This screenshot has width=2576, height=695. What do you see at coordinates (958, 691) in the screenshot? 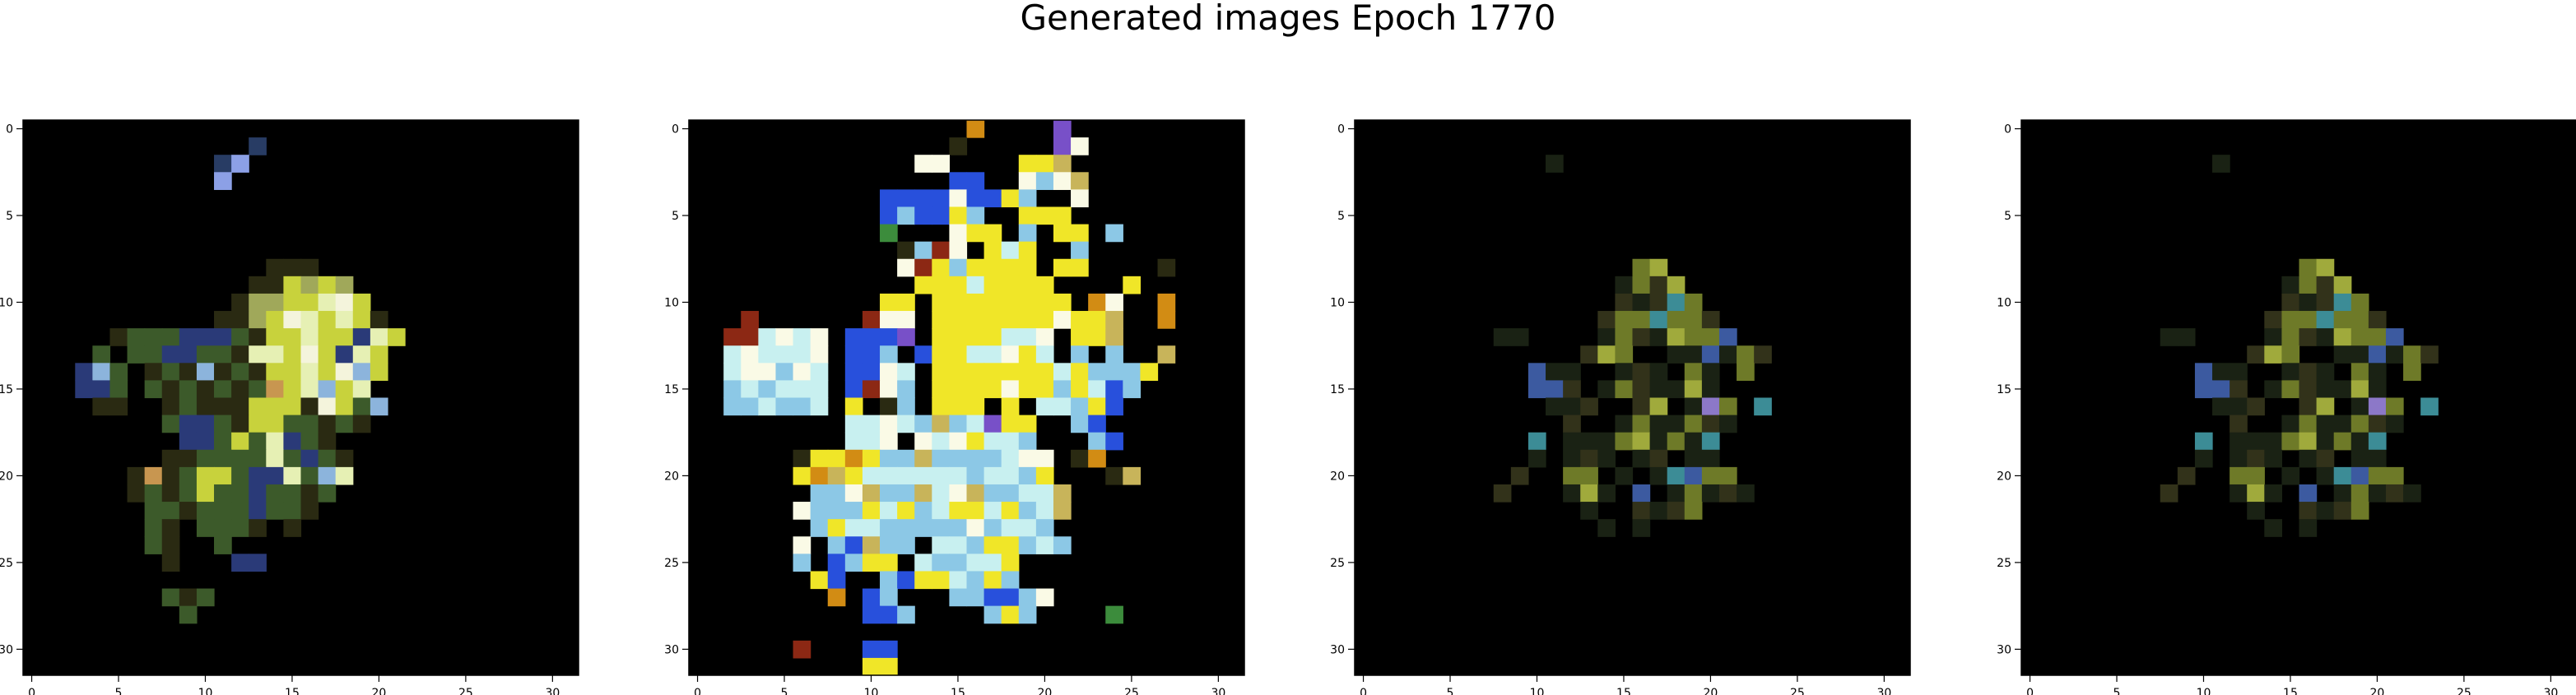
I see `x-tick-label: 15` at bounding box center [958, 691].